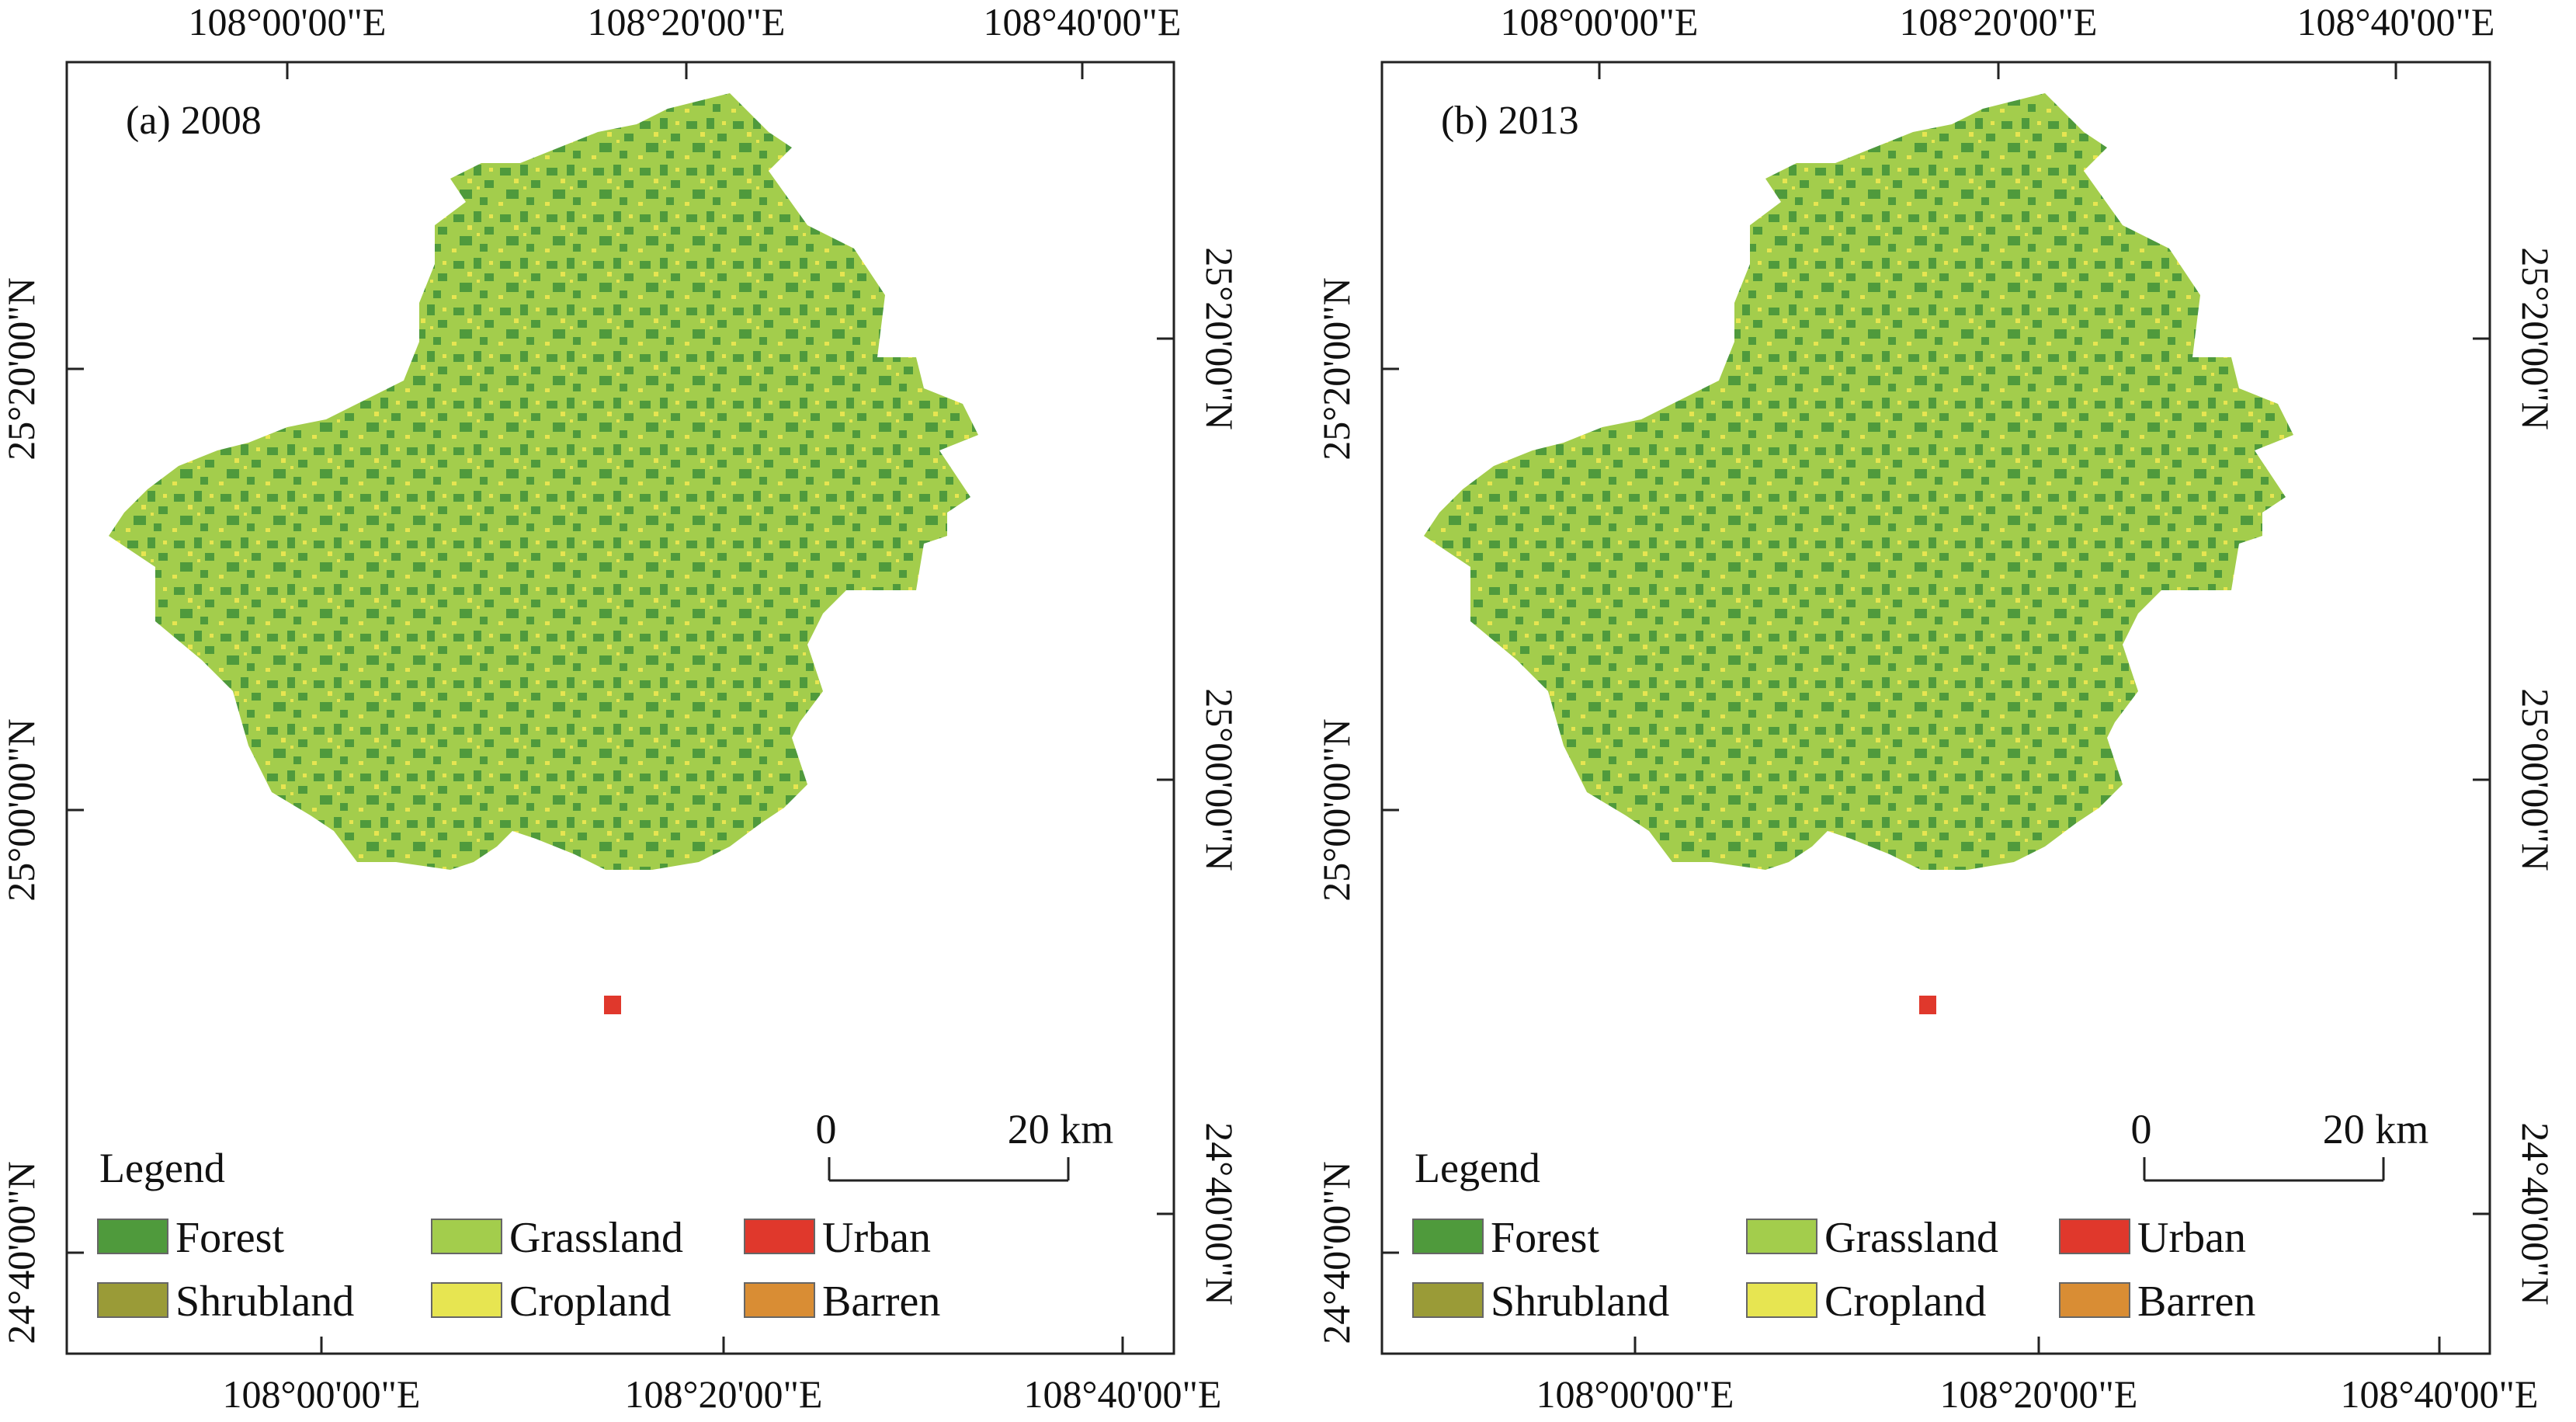 Image resolution: width=2576 pixels, height=1422 pixels. What do you see at coordinates (194, 121) in the screenshot?
I see `panel-title: (a) 2008` at bounding box center [194, 121].